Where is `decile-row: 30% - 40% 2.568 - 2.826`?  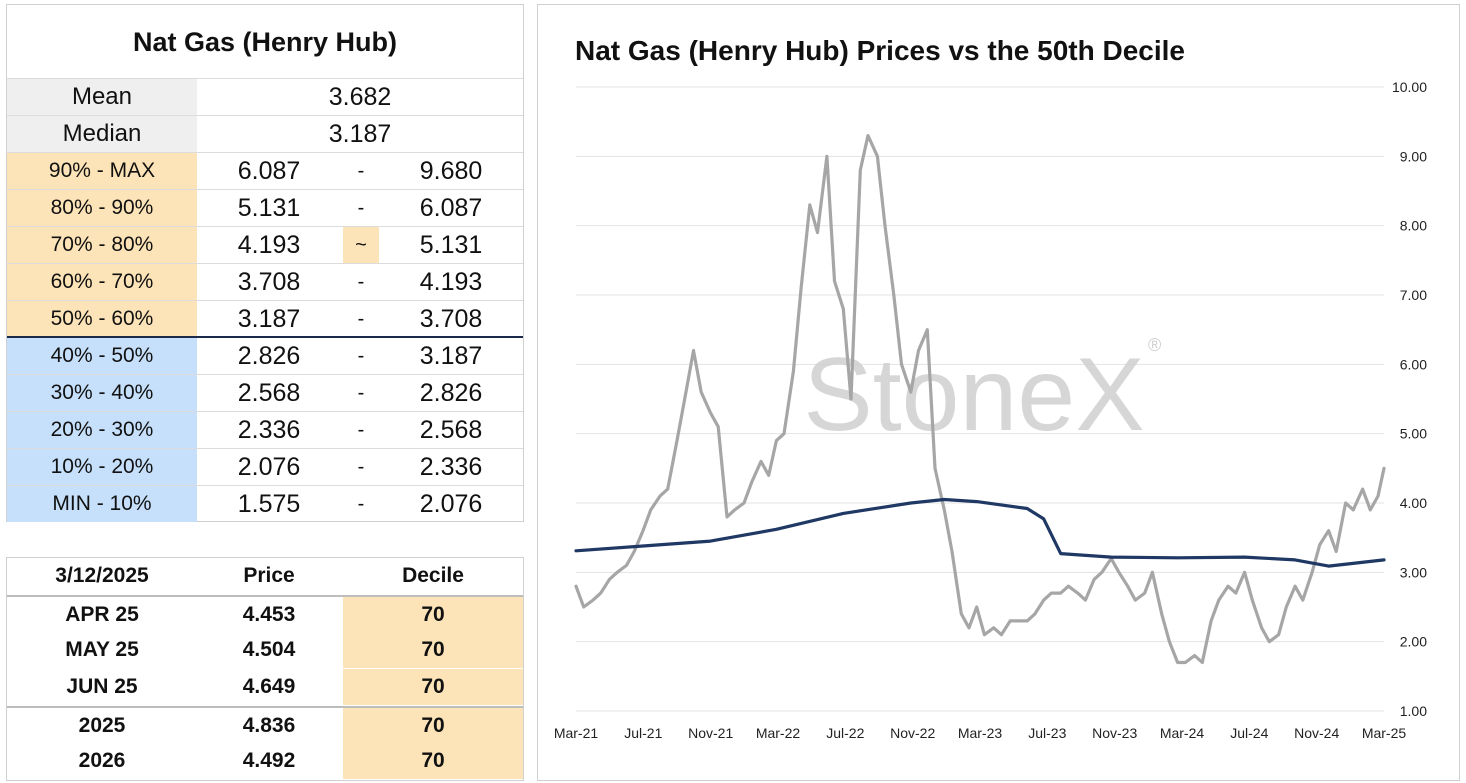 decile-row: 30% - 40% 2.568 - 2.826 is located at coordinates (265, 392).